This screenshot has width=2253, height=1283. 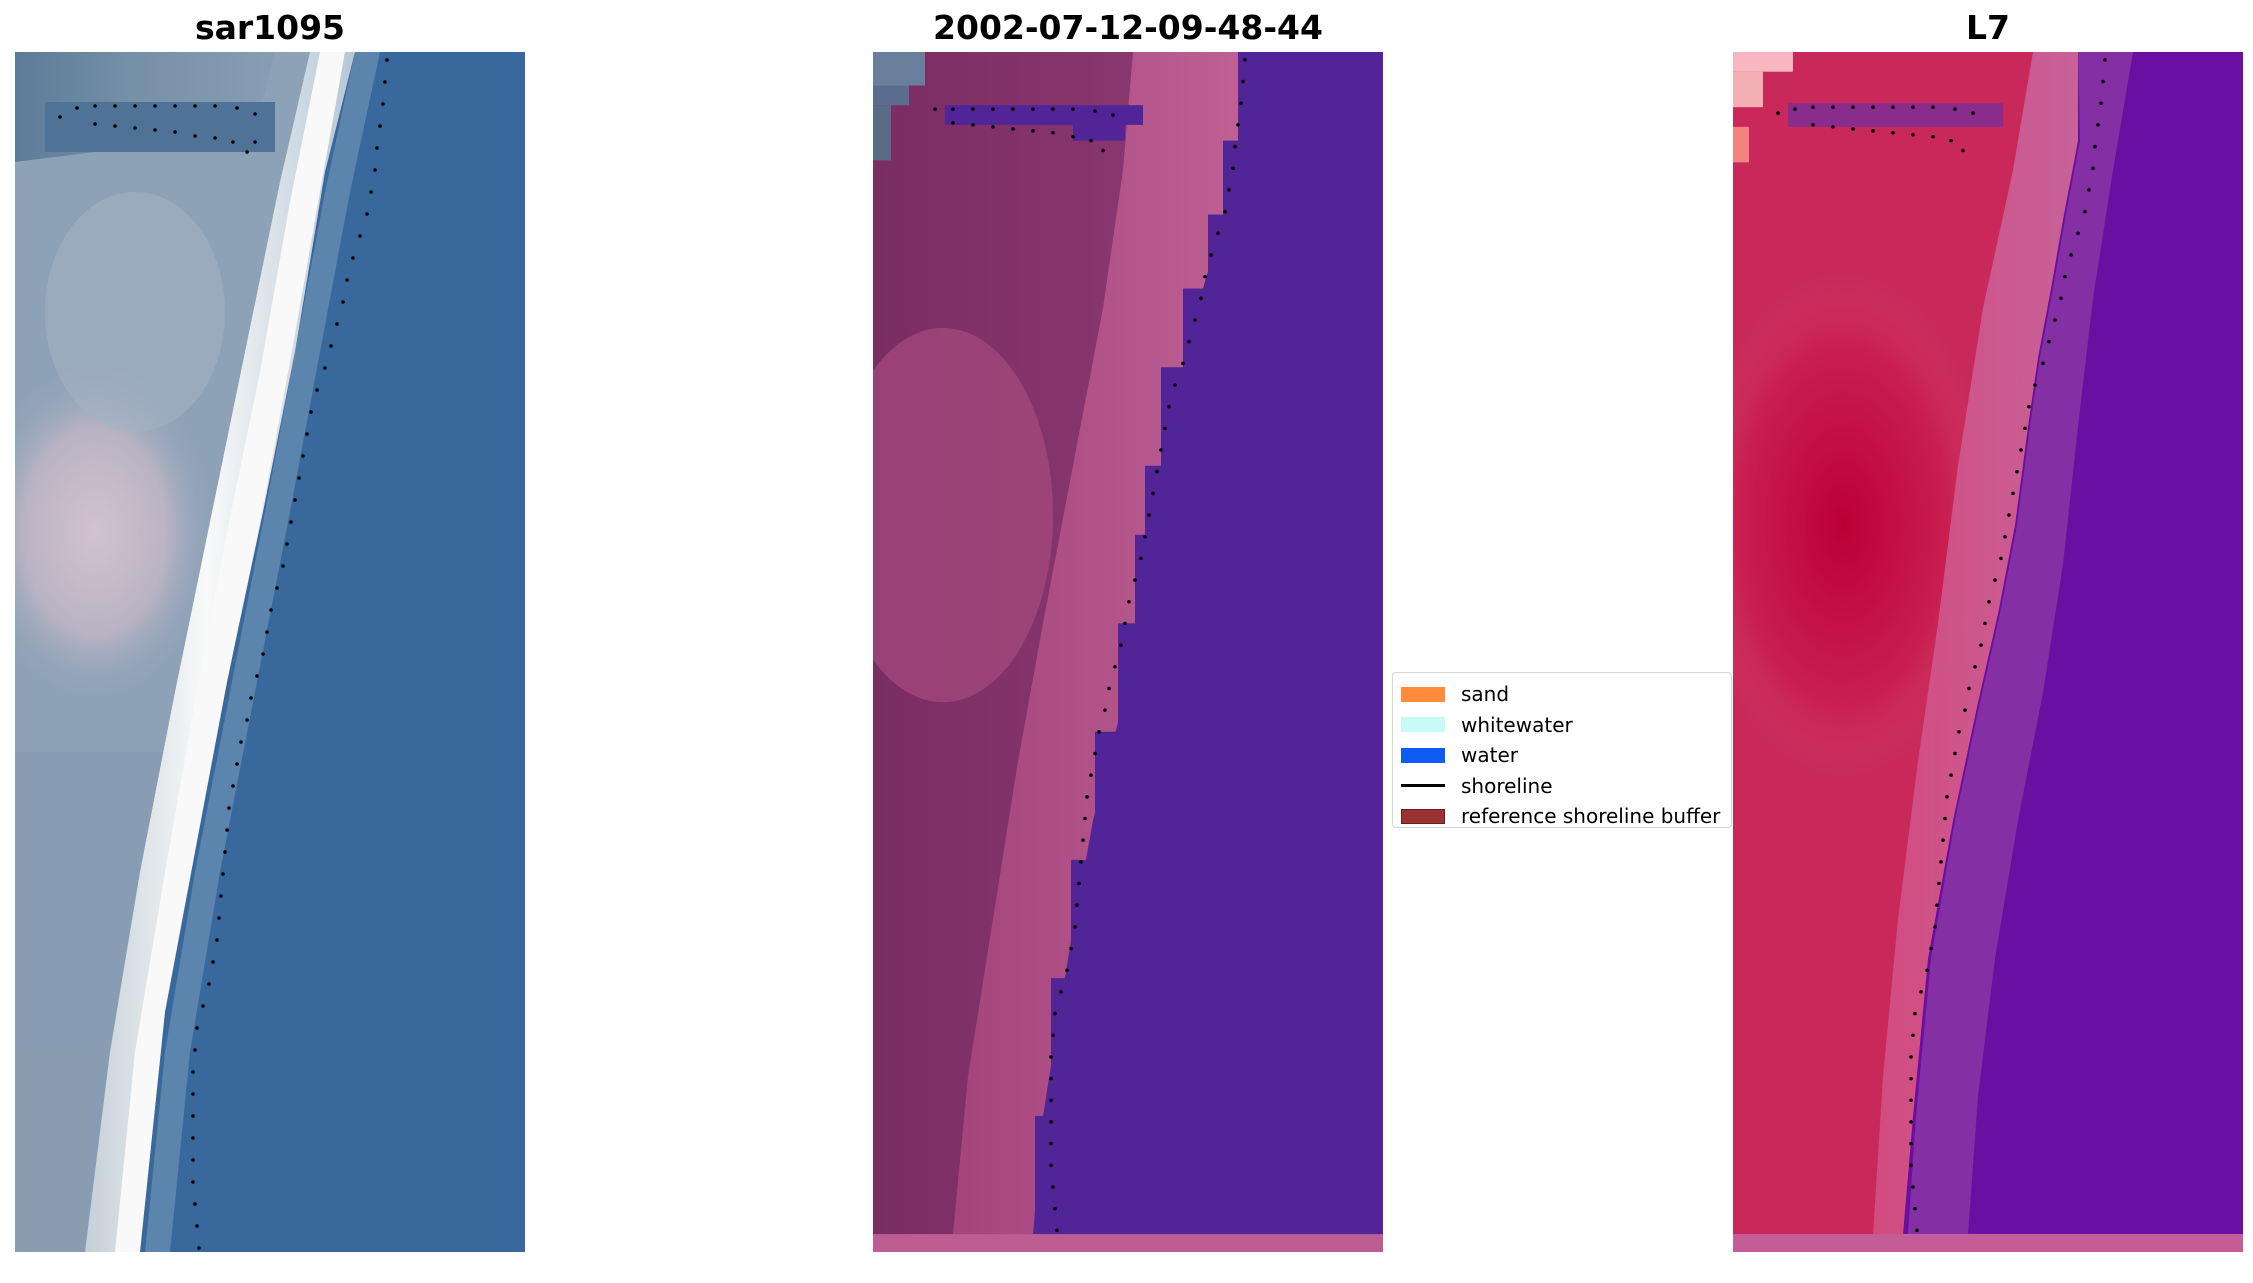 What do you see at coordinates (1423, 755) in the screenshot?
I see `water-swatch` at bounding box center [1423, 755].